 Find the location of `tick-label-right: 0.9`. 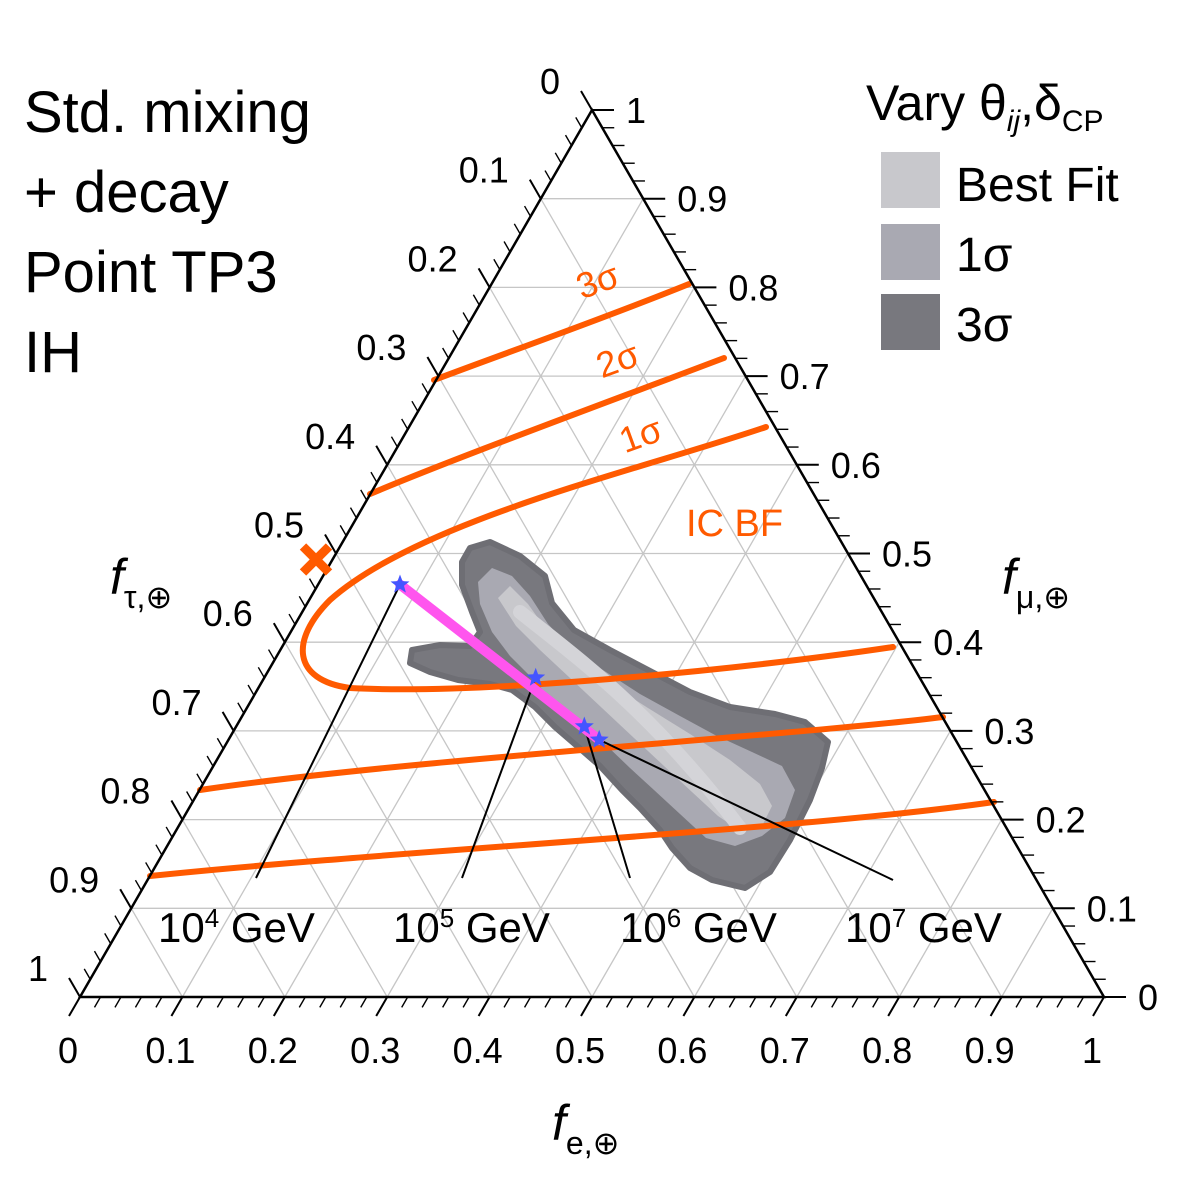

tick-label-right: 0.9 is located at coordinates (702, 199).